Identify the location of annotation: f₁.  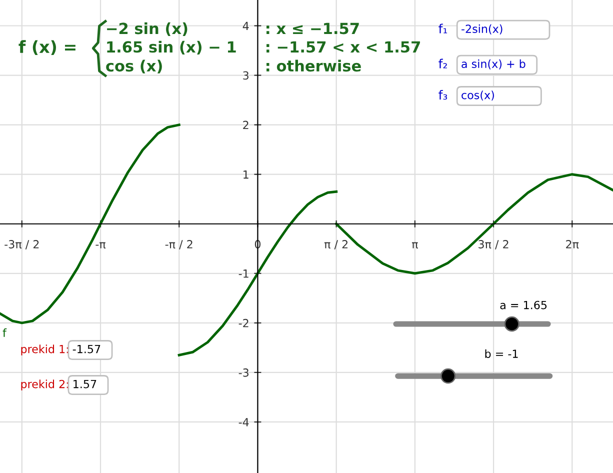
(443, 29).